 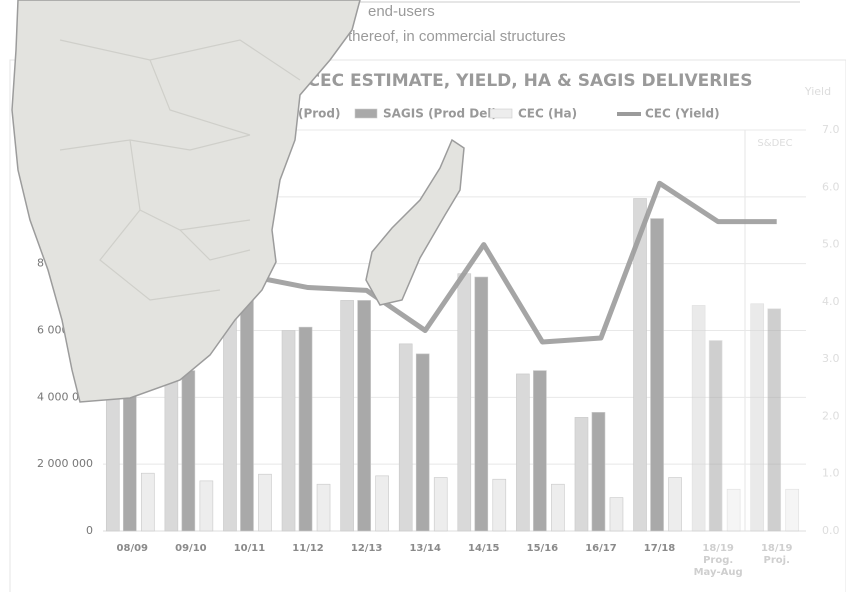 What do you see at coordinates (682, 114) in the screenshot?
I see `legend-label: CEC (Yield)` at bounding box center [682, 114].